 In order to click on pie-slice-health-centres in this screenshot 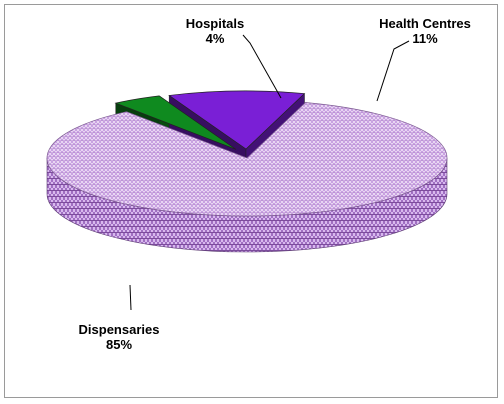, I will do `click(237, 120)`.